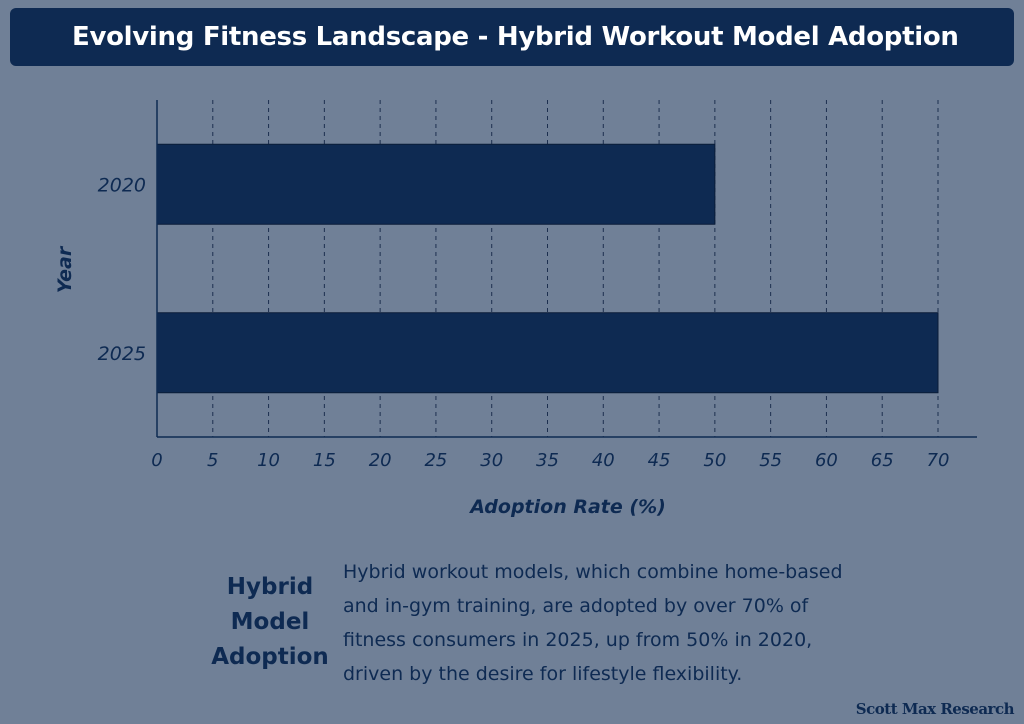  I want to click on x-tick-label: 70, so click(938, 460).